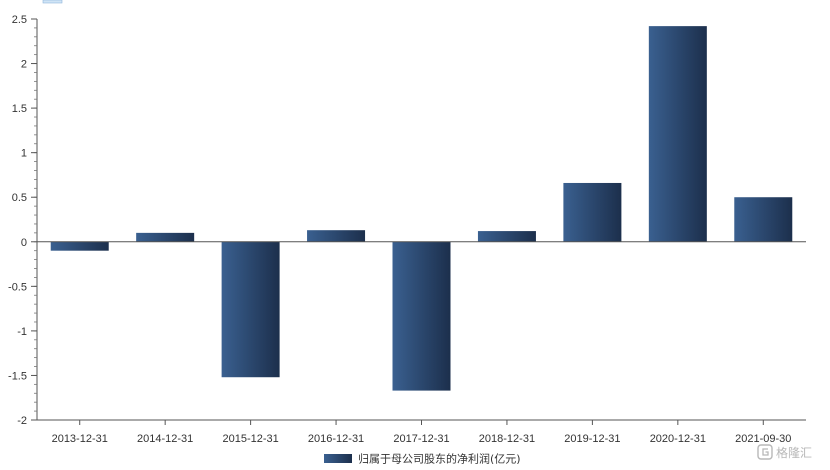 The width and height of the screenshot is (830, 470). I want to click on watermark-text: 格隆汇, so click(794, 452).